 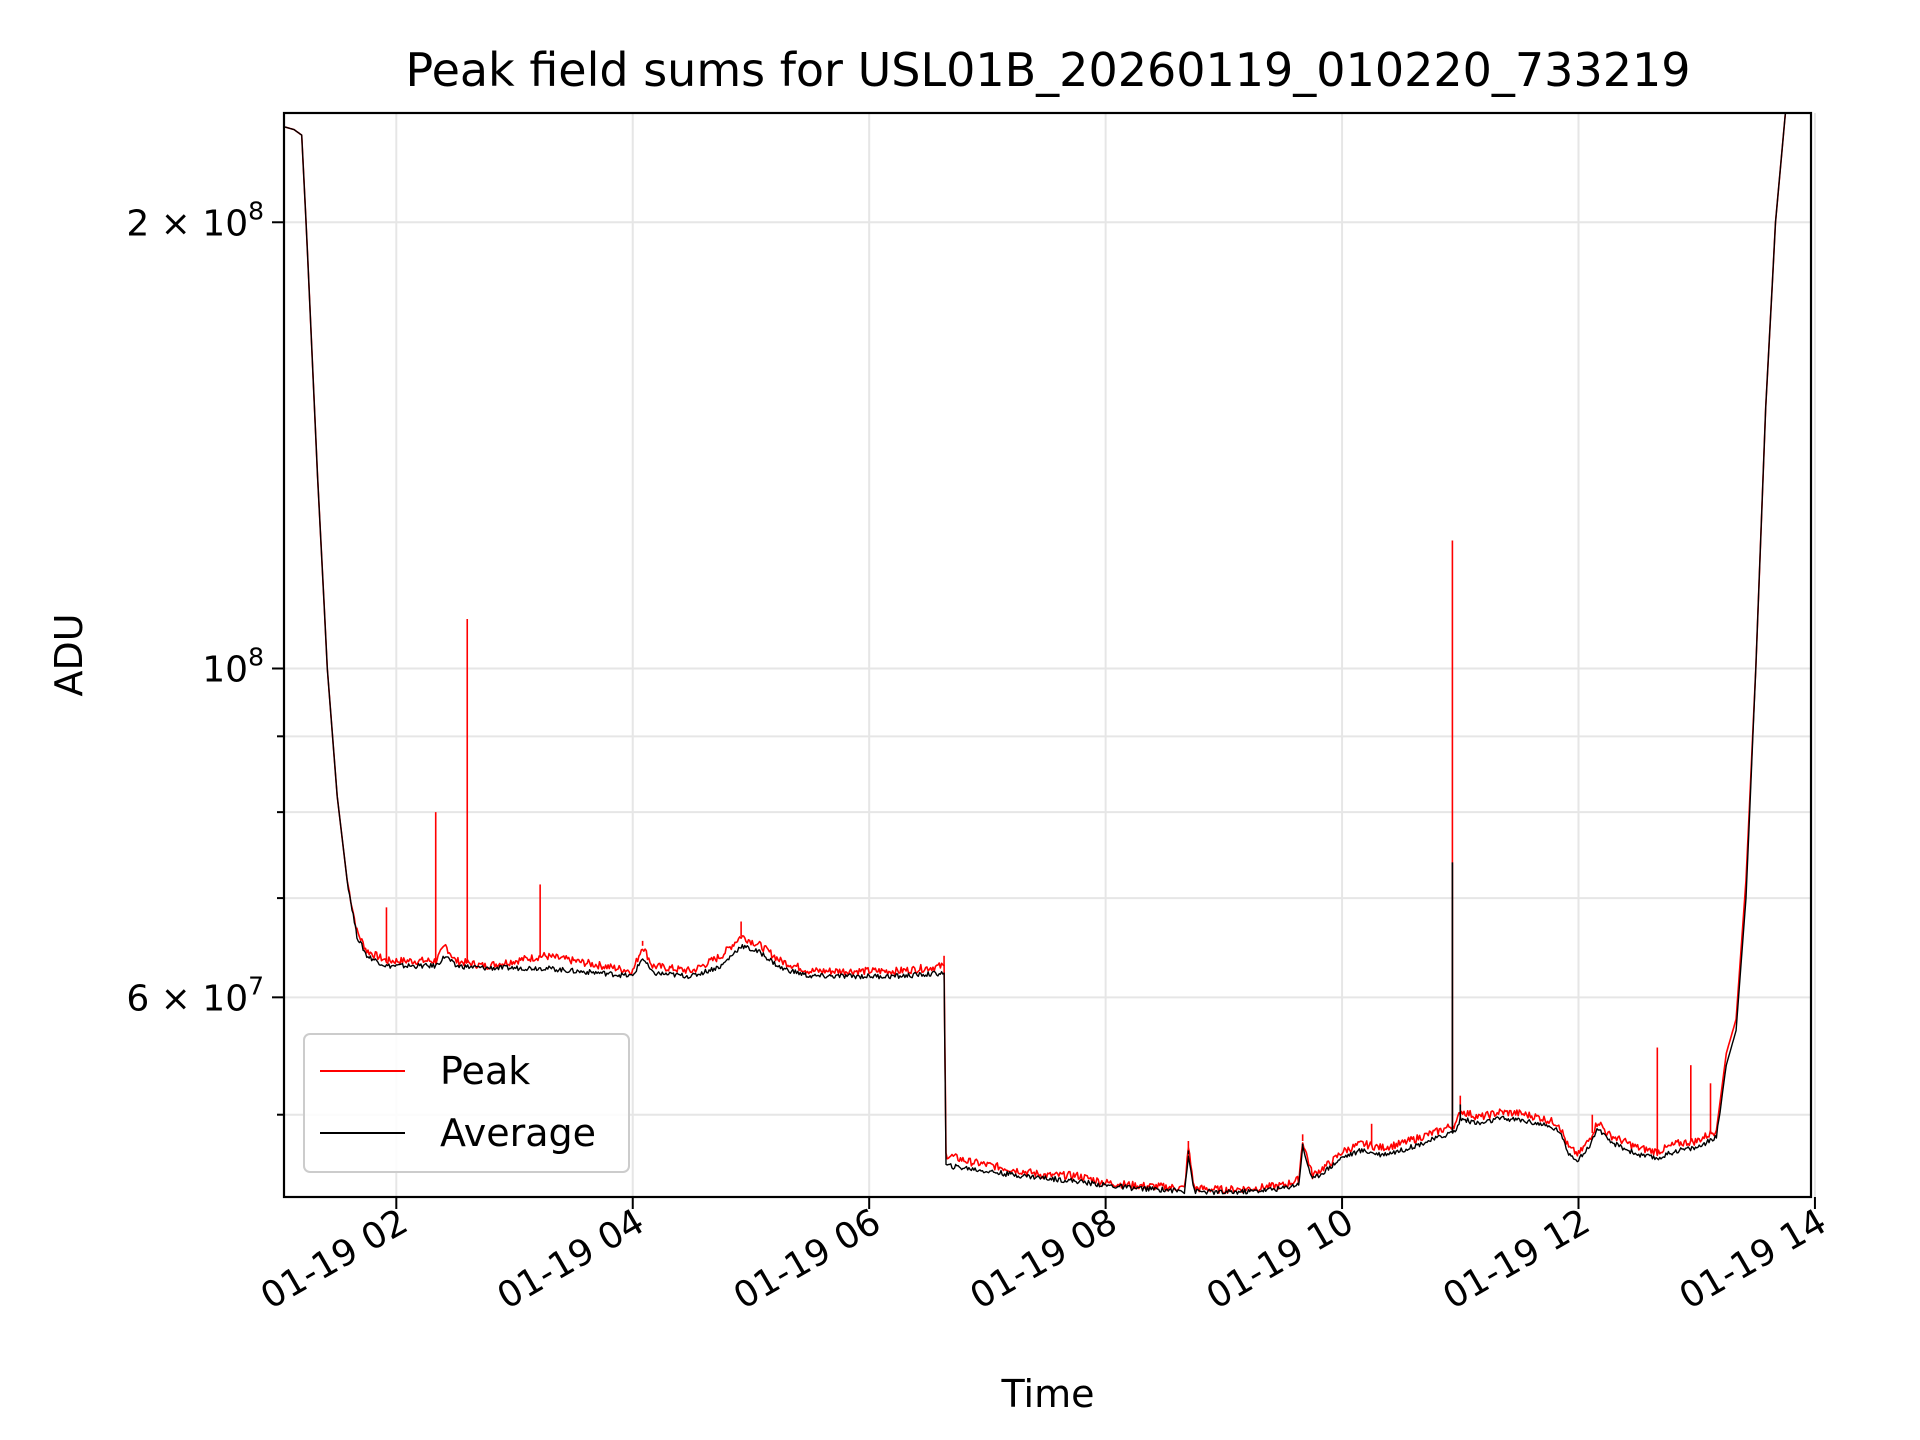 I want to click on legend-box, so click(x=466, y=1103).